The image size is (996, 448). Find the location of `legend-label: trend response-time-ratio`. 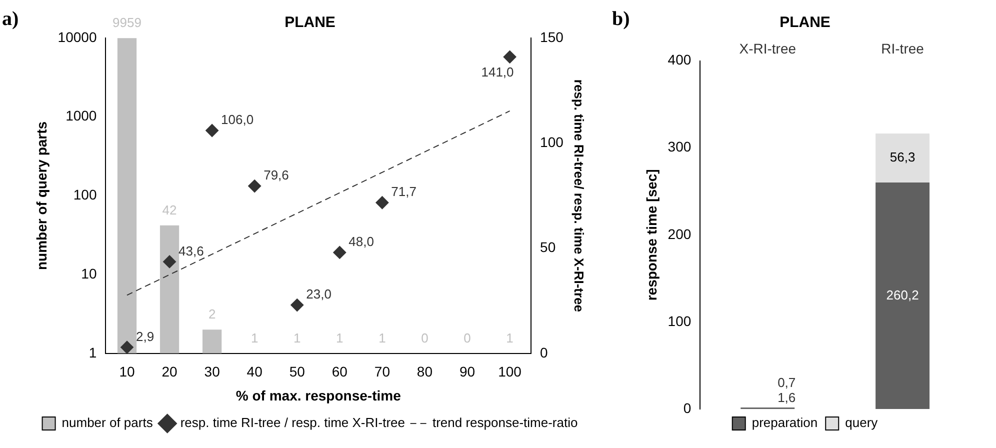

legend-label: trend response-time-ratio is located at coordinates (505, 422).